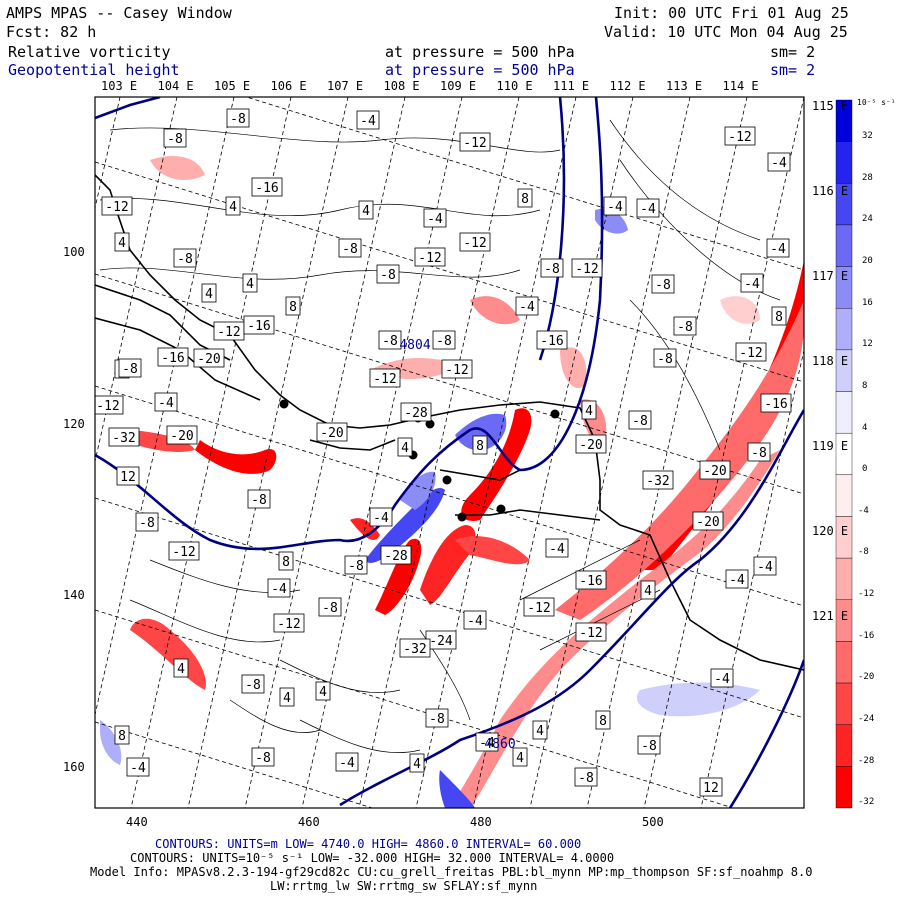  What do you see at coordinates (866, 635) in the screenshot?
I see `colorbar-tick-label: -16` at bounding box center [866, 635].